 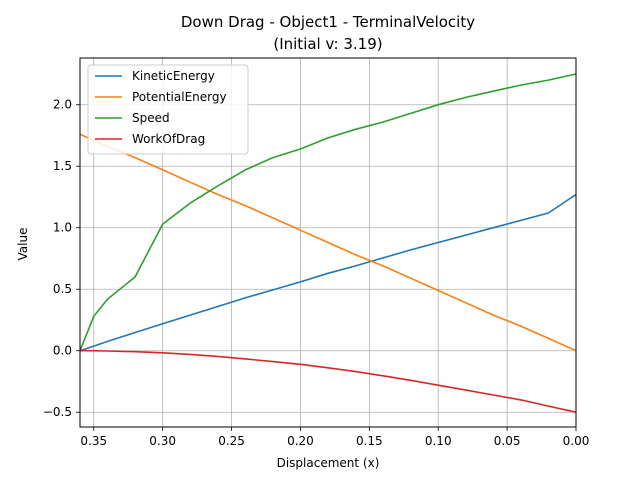 What do you see at coordinates (231, 441) in the screenshot?
I see `x-tick-label: 0.25` at bounding box center [231, 441].